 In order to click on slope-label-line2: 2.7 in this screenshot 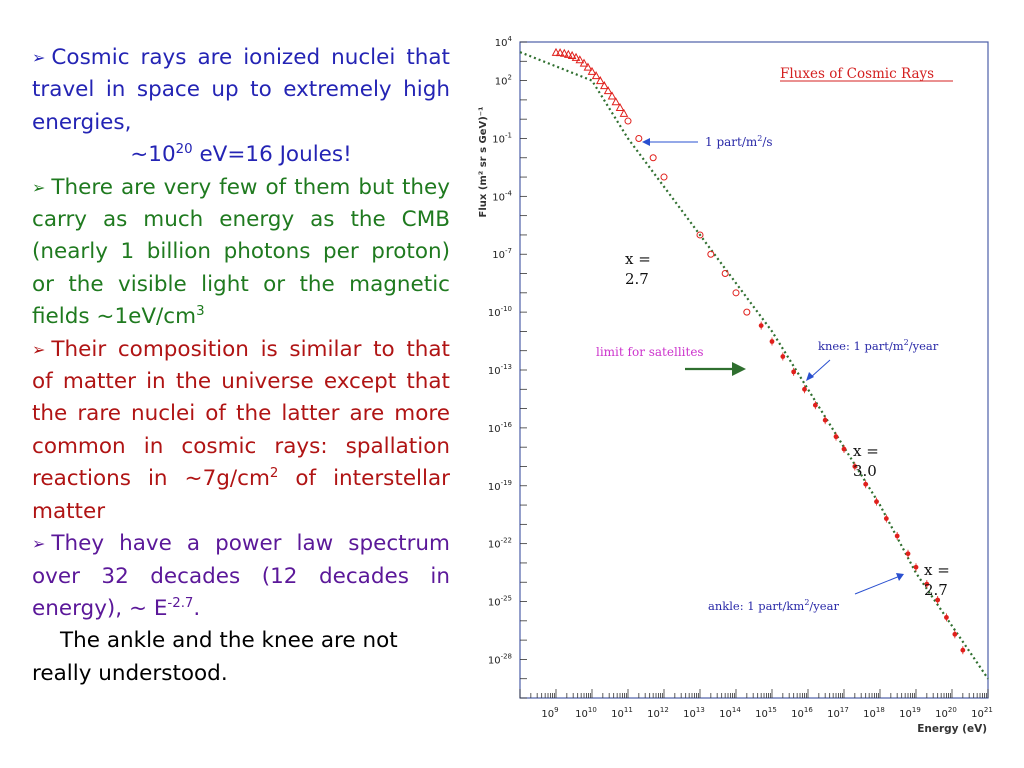, I will do `click(936, 590)`.